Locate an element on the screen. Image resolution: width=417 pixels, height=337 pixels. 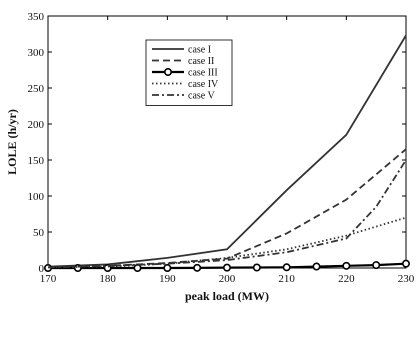
y-tick-label: 300 is located at coordinates (36, 53).